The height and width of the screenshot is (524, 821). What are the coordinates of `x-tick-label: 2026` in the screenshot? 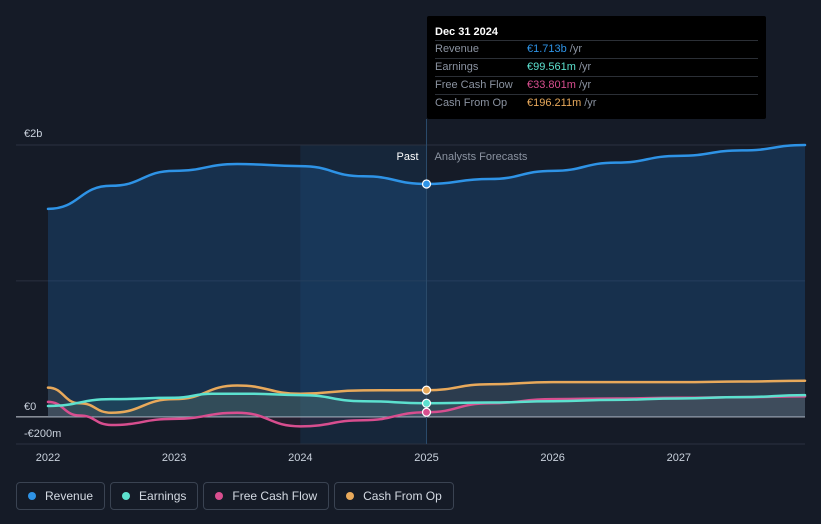 It's located at (552, 458).